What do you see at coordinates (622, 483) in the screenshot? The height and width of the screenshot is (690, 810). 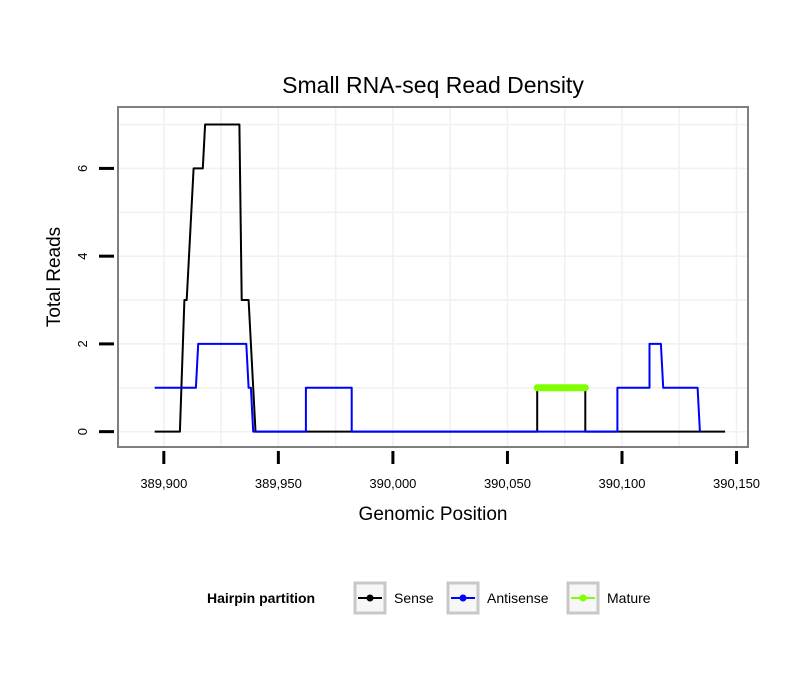 I see `x-tick-label: 390,100` at bounding box center [622, 483].